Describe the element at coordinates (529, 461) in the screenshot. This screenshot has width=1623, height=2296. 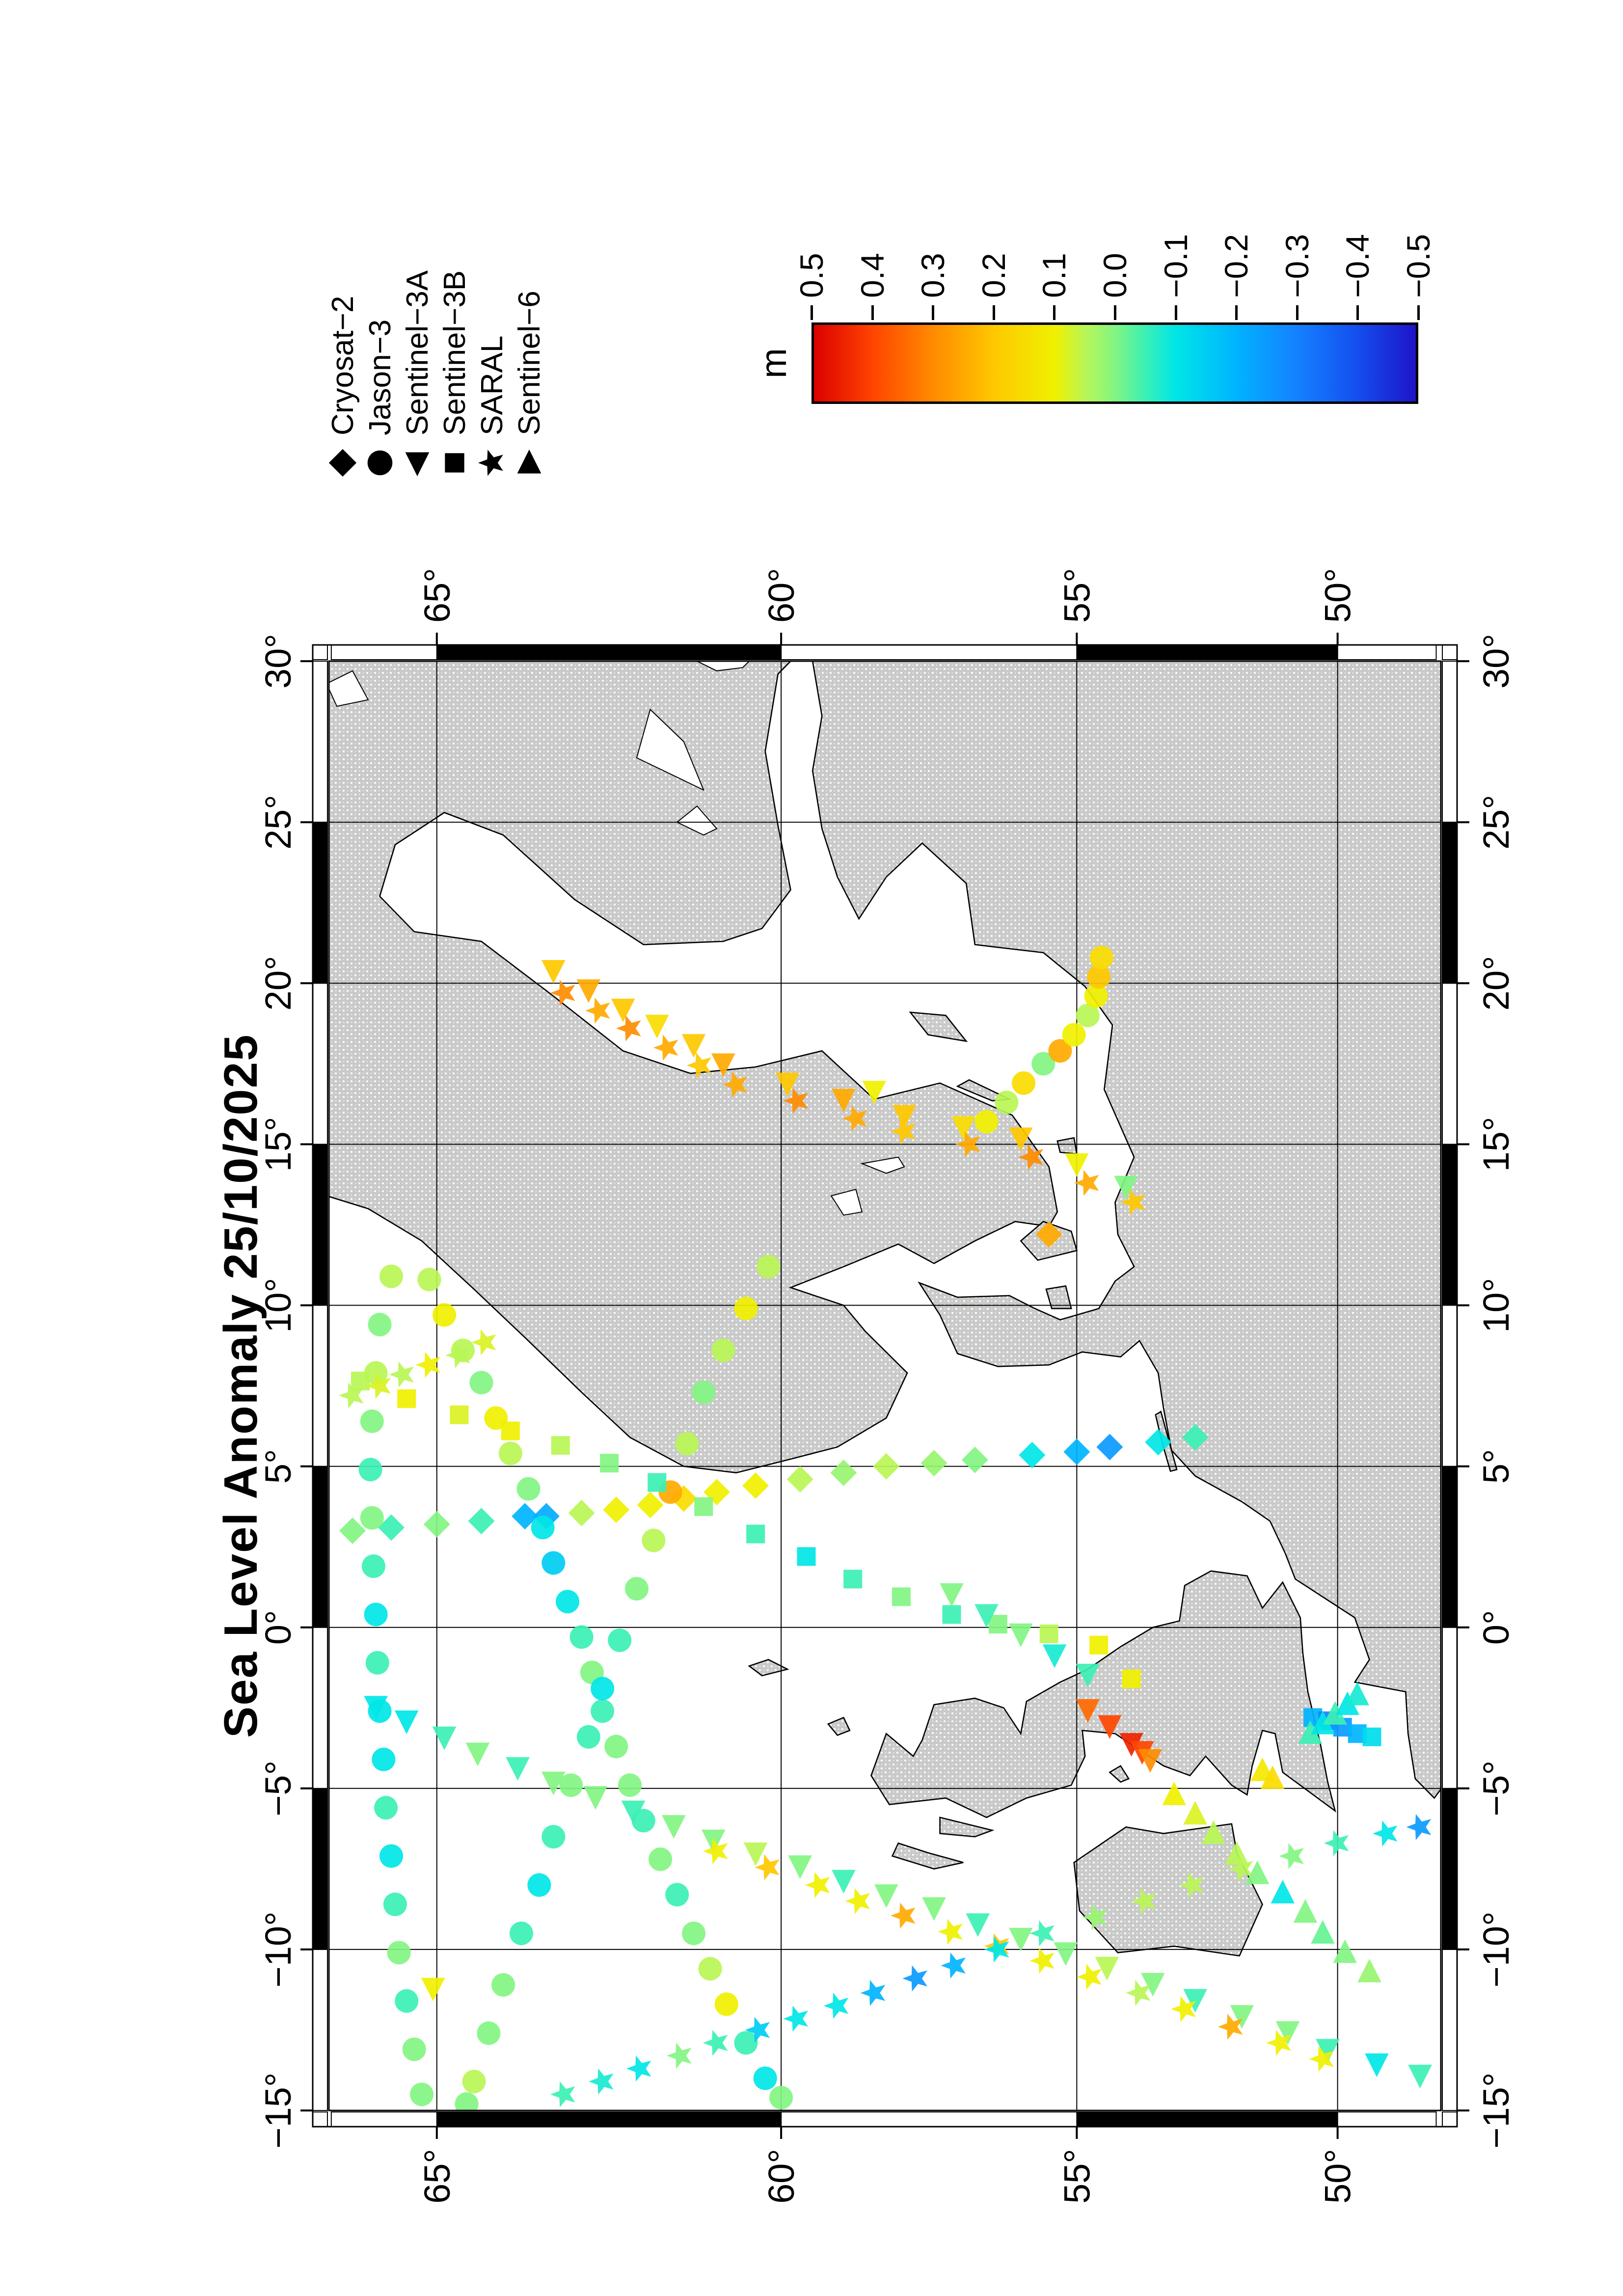
I see `triangle-right-icon` at that location.